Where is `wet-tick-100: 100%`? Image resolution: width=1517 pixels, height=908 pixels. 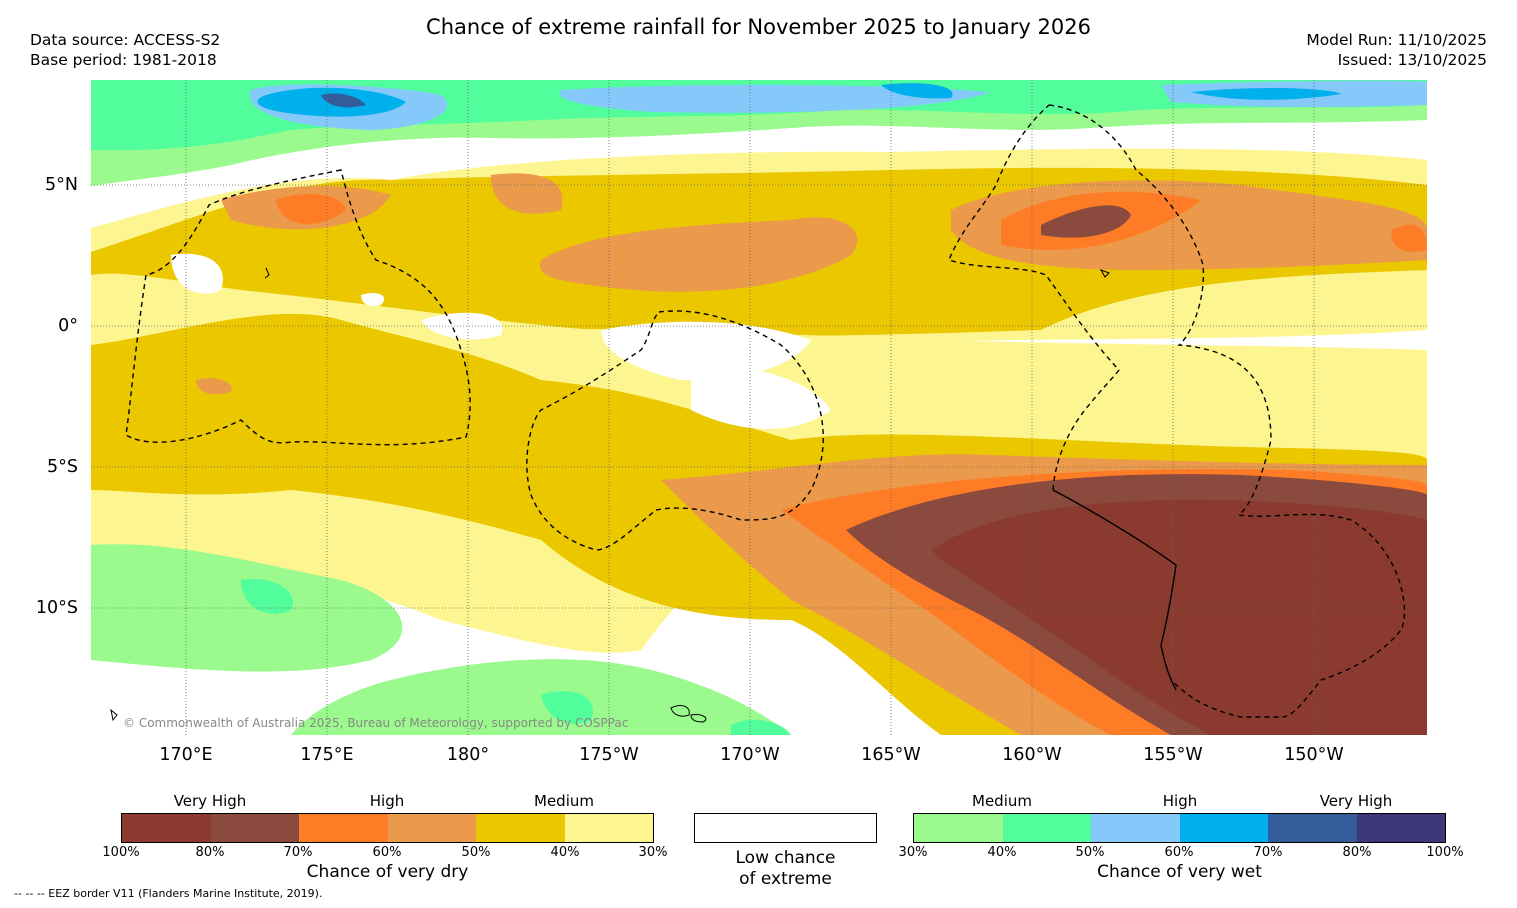
wet-tick-100: 100% is located at coordinates (1445, 852).